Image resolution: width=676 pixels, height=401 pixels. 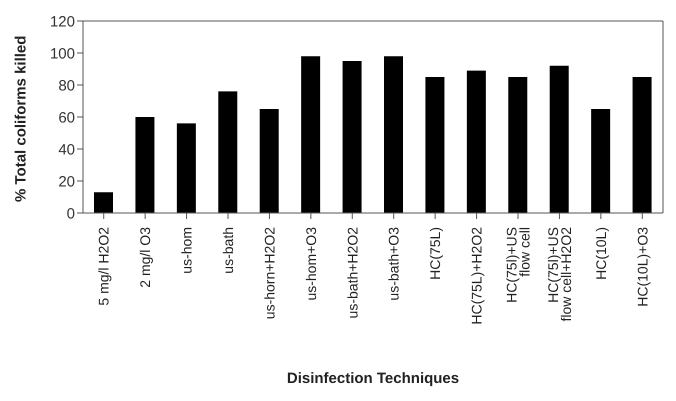 I want to click on x-tick-label: us-bath+O3, so click(x=394, y=263).